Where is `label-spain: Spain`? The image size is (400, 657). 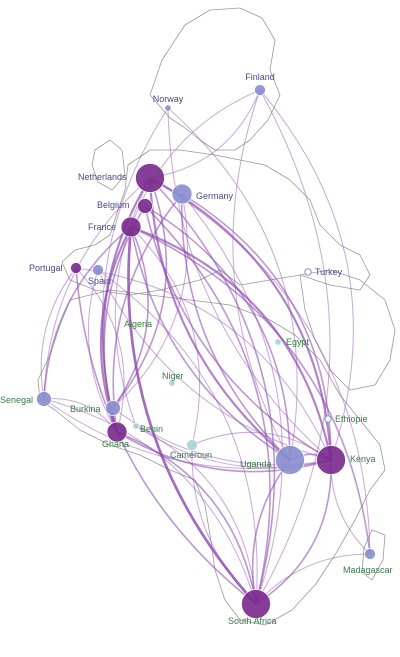
label-spain: Spain is located at coordinates (99, 281).